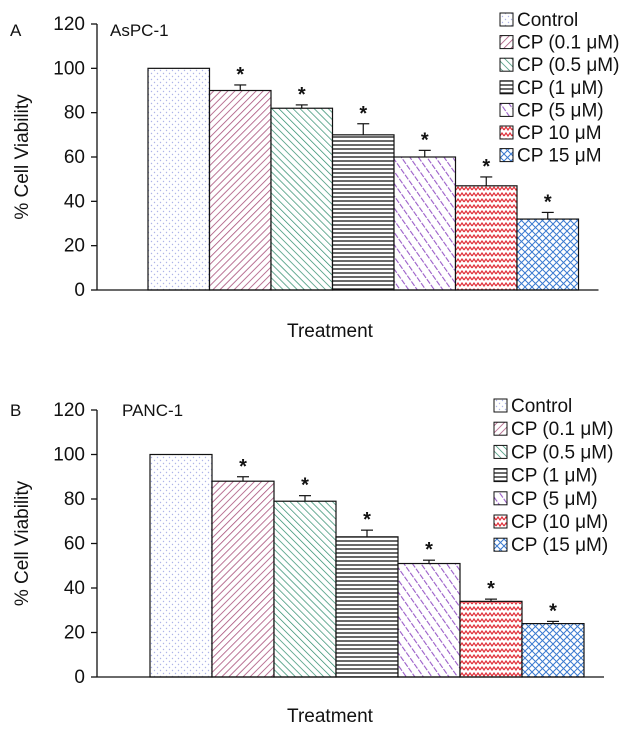  Describe the element at coordinates (16, 30) in the screenshot. I see `panel-label: A` at that location.